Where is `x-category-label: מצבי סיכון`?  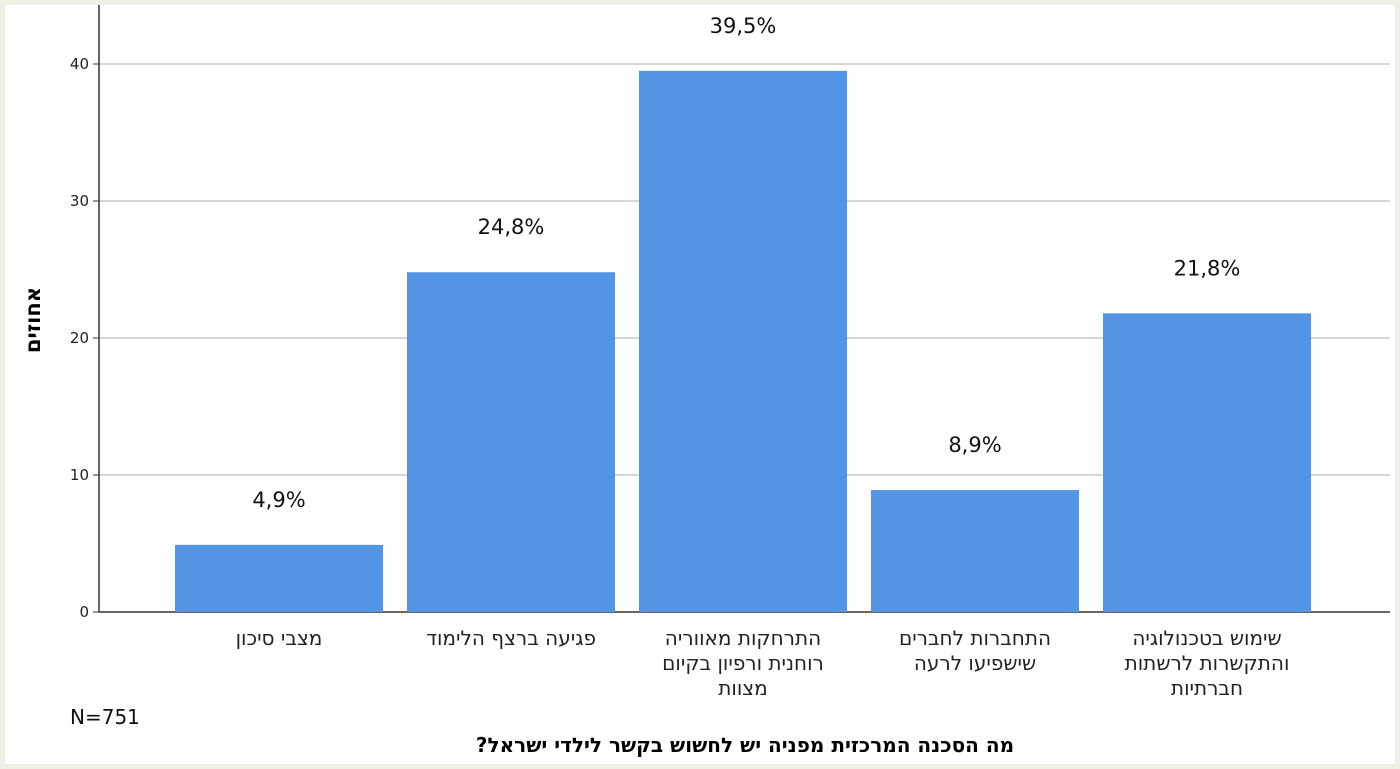 x-category-label: מצבי סיכון is located at coordinates (279, 638).